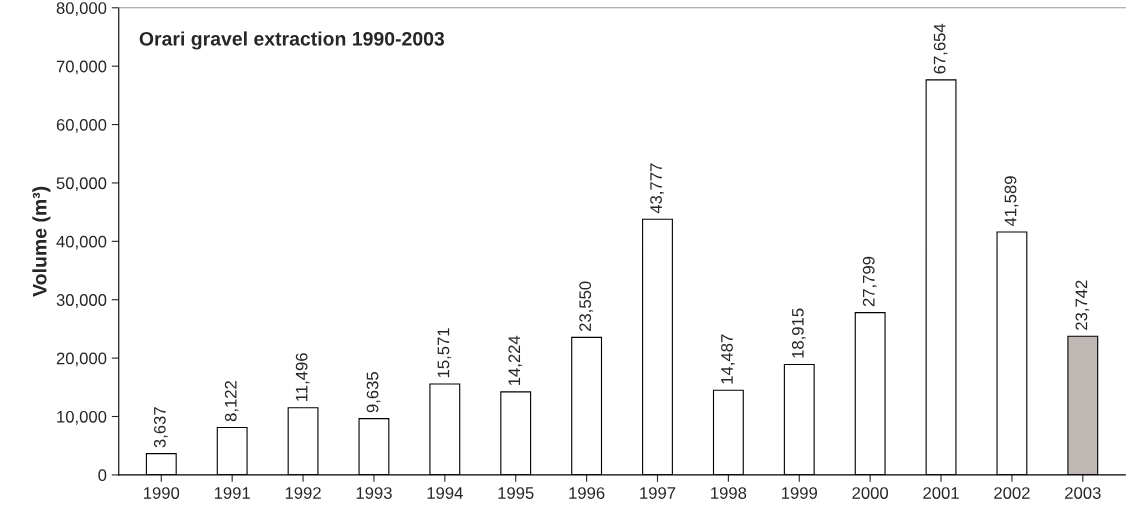  Describe the element at coordinates (1012, 493) in the screenshot. I see `x-tick-label: 2002` at that location.